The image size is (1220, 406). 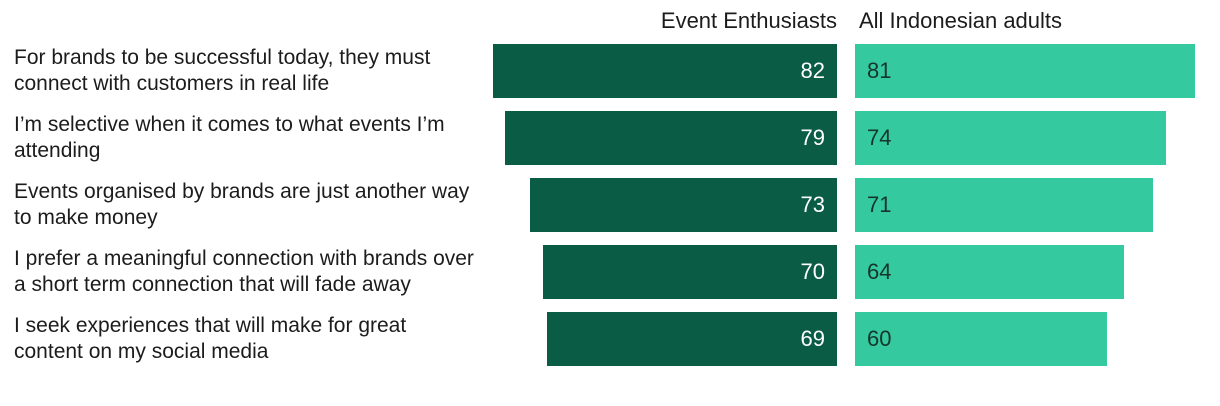 I want to click on bar-cell-all-adults: 74, so click(x=1037, y=138).